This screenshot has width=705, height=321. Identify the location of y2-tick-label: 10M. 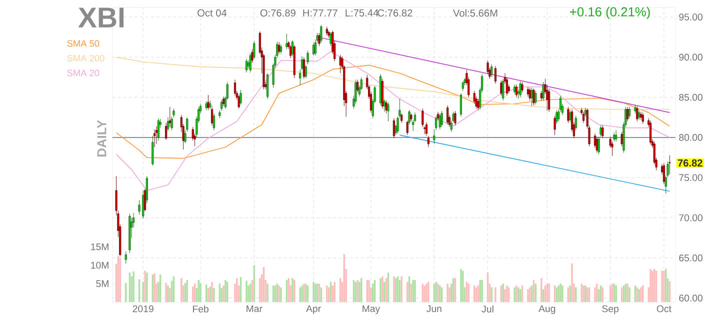
(99, 265).